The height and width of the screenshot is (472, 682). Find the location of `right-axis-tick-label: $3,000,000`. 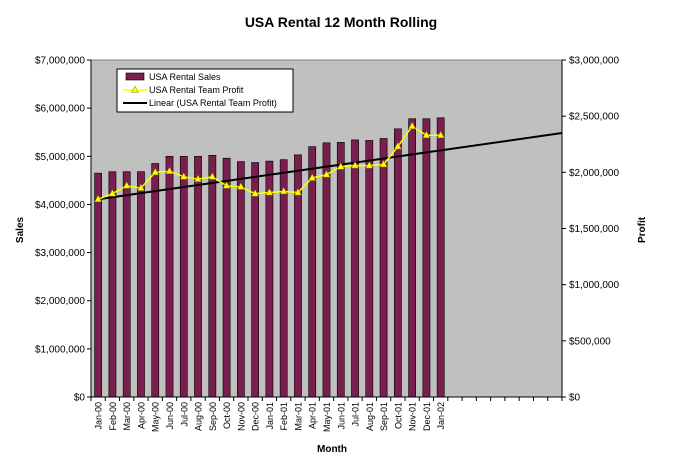

right-axis-tick-label: $3,000,000 is located at coordinates (594, 61).